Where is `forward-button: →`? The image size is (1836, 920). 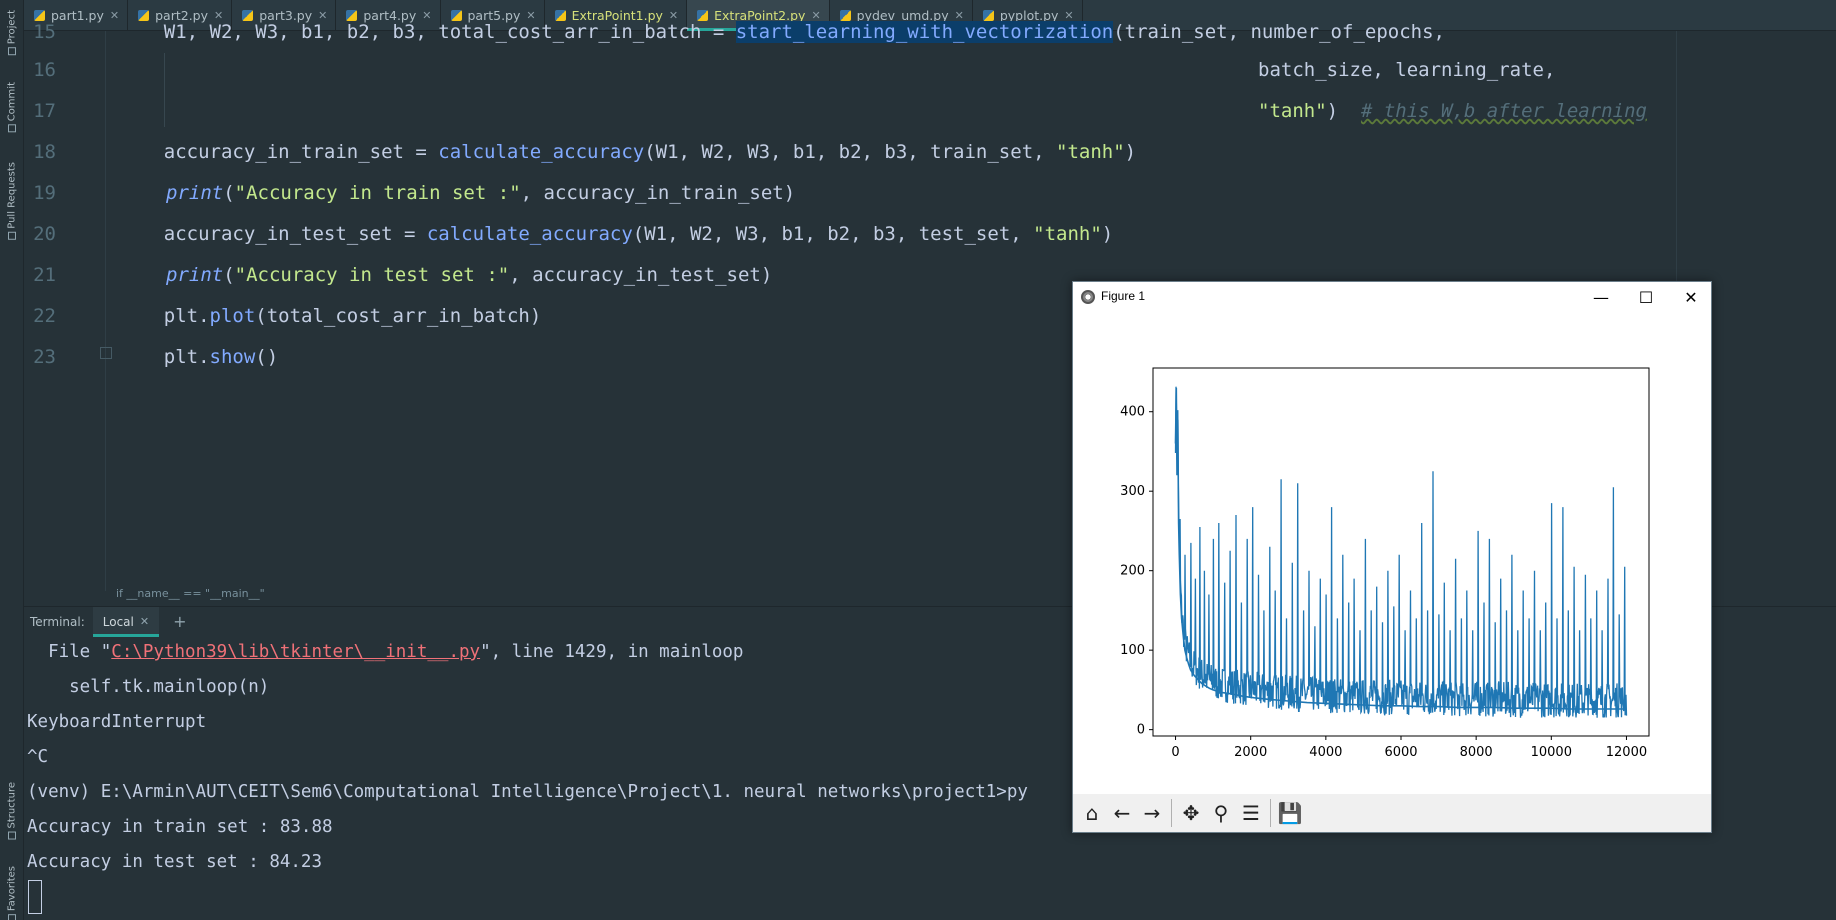
forward-button: → is located at coordinates (1152, 813).